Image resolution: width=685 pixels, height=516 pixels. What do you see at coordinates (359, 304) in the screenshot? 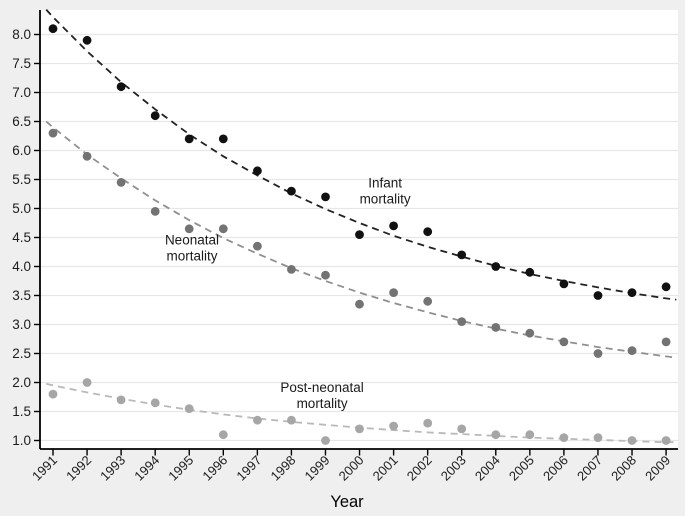
I see `data-point-neonatal-2000` at bounding box center [359, 304].